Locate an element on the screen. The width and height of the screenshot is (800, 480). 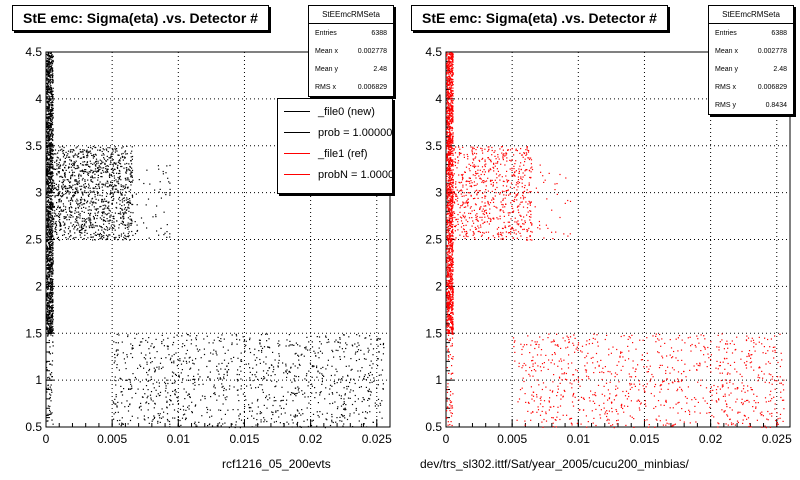
y-tick-label: 4 is located at coordinates (38, 99).